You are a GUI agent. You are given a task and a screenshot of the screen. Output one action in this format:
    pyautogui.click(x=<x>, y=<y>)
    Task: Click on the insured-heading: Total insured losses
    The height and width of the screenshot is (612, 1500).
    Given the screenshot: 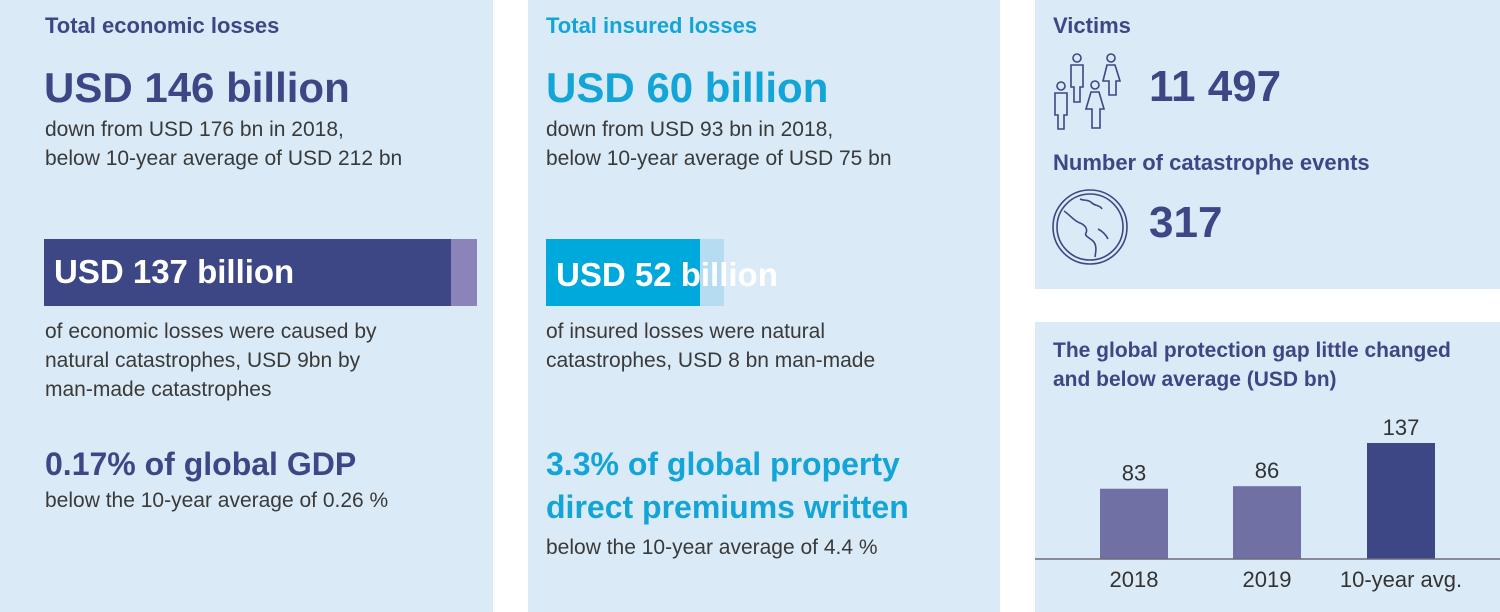 What is the action you would take?
    pyautogui.click(x=652, y=25)
    